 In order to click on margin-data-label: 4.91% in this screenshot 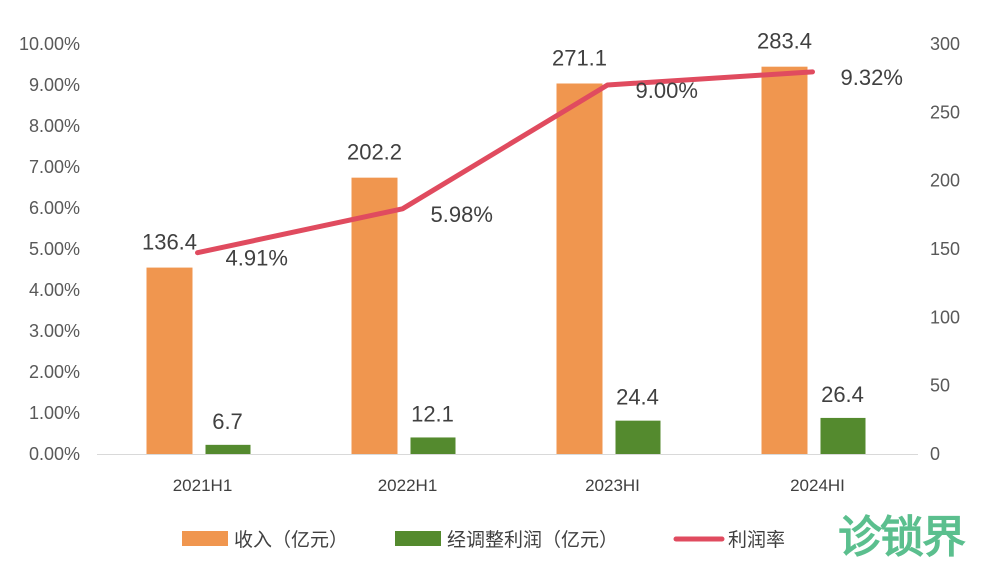, I will do `click(257, 258)`.